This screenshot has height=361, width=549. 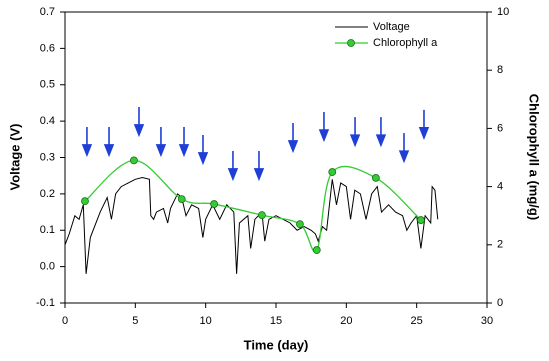 I want to click on y2-axis-label: Chlorophyll a (mg/g), so click(x=534, y=157).